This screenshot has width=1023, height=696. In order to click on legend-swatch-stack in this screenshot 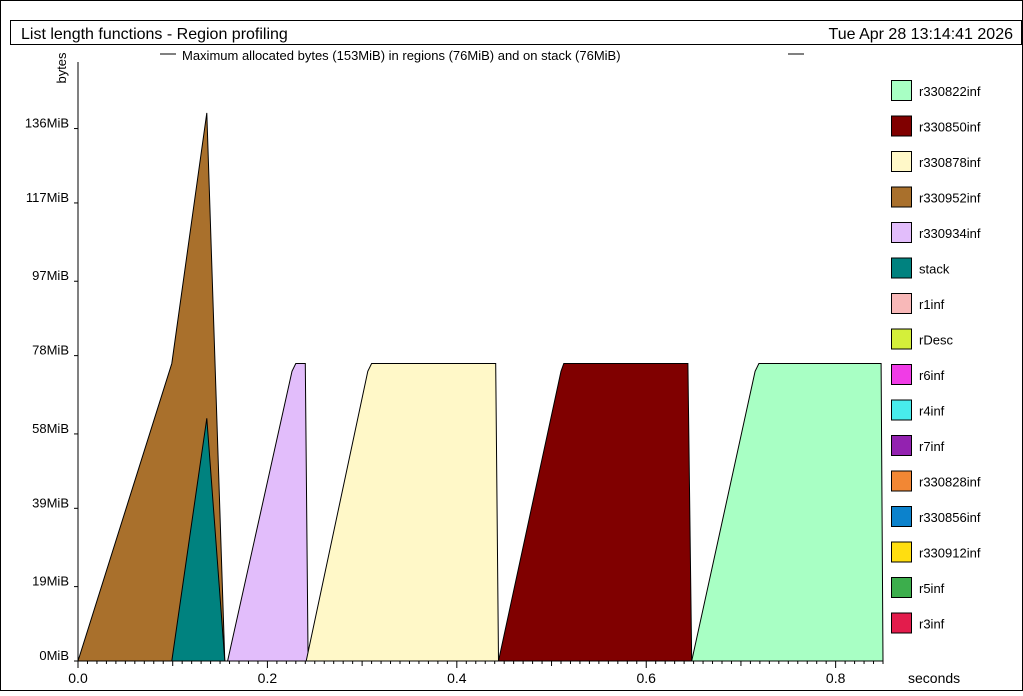, I will do `click(901, 268)`.